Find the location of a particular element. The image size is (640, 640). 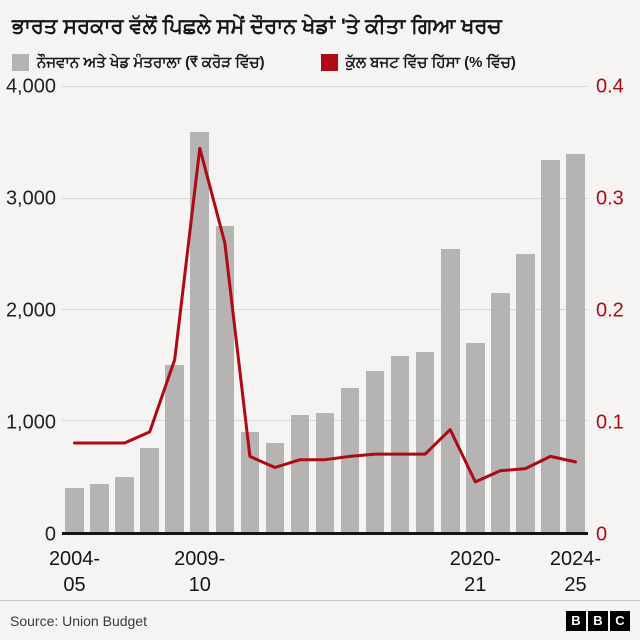

y-tick-left-label: 4,000 is located at coordinates (30, 86).